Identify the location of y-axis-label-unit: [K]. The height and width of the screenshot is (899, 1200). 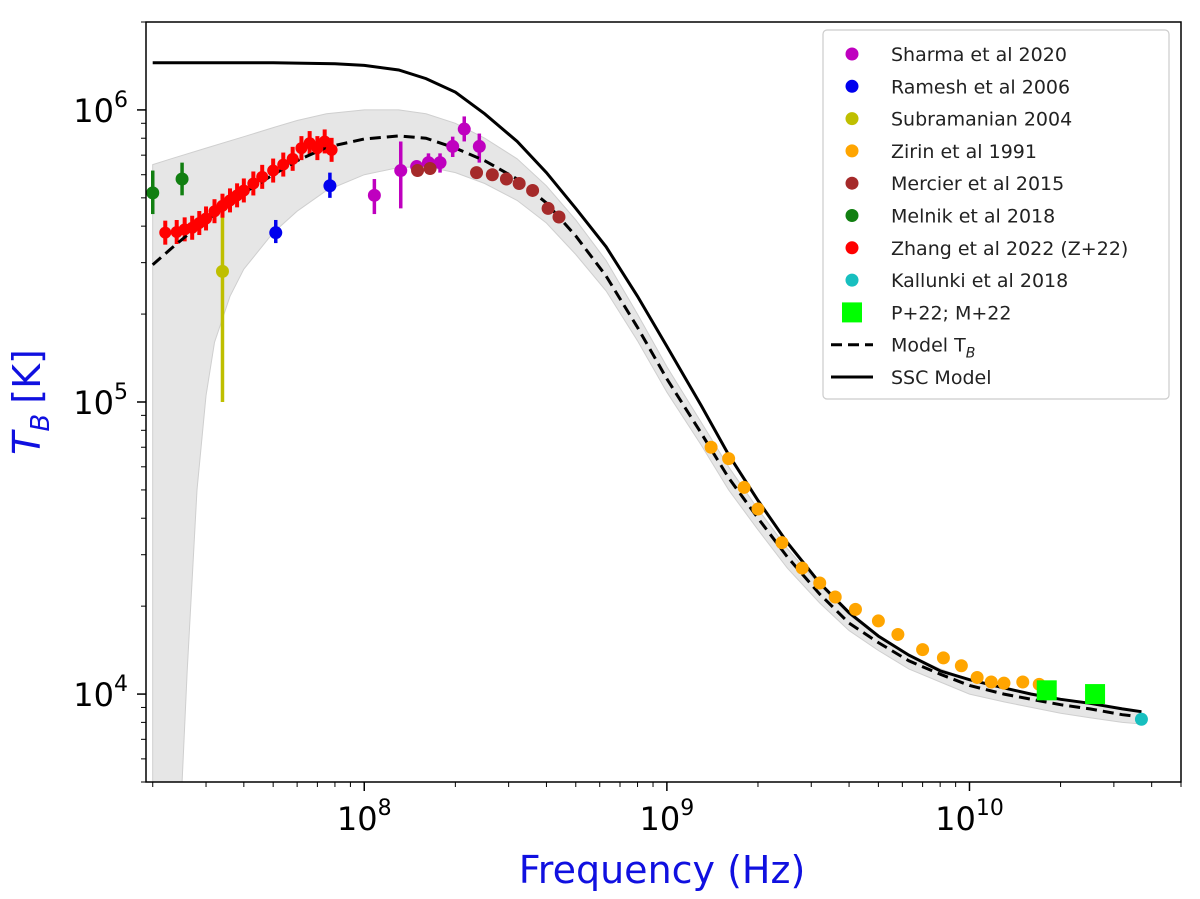
(27, 376).